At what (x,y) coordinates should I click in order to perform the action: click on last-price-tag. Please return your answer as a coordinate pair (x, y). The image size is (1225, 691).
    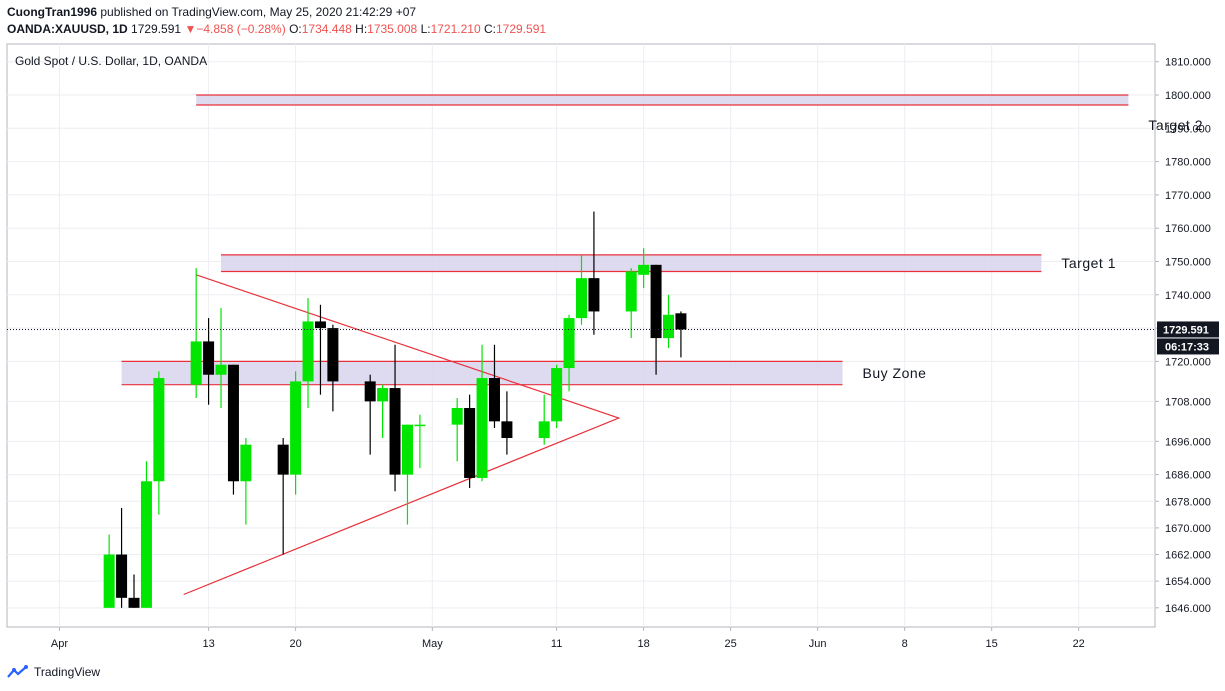
    Looking at the image, I should click on (1188, 329).